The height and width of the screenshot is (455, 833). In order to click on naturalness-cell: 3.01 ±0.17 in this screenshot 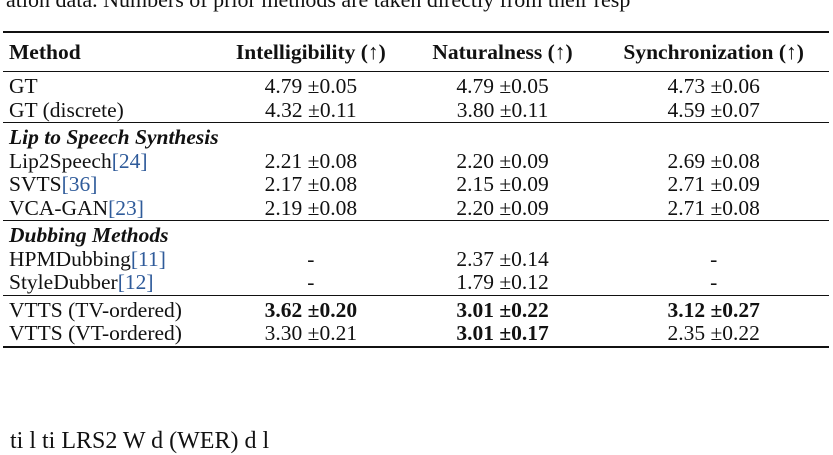, I will do `click(502, 333)`.